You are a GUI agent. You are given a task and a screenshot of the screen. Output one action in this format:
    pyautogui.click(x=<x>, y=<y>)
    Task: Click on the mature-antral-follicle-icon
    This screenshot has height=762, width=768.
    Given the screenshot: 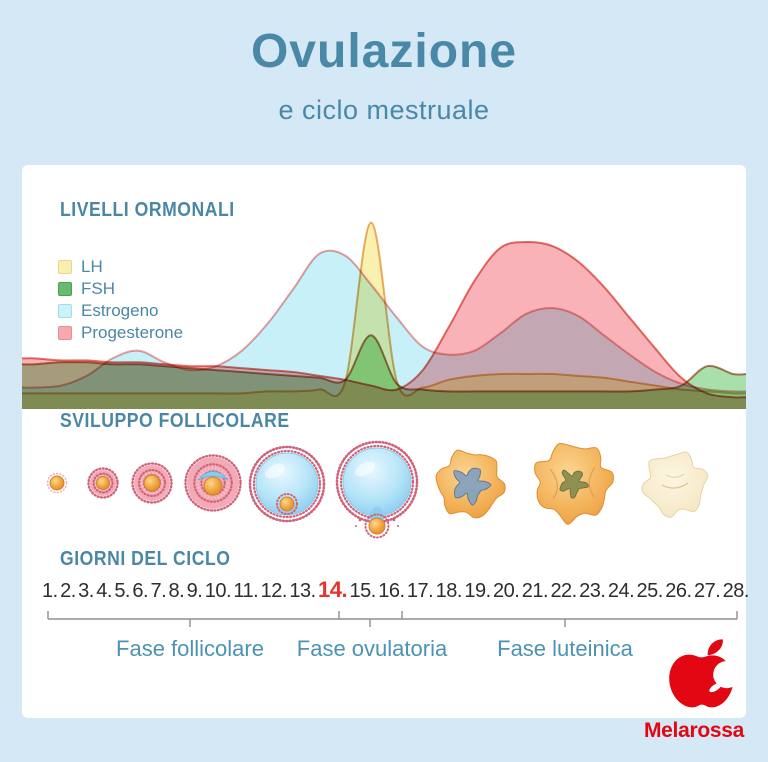 What is the action you would take?
    pyautogui.click(x=287, y=484)
    